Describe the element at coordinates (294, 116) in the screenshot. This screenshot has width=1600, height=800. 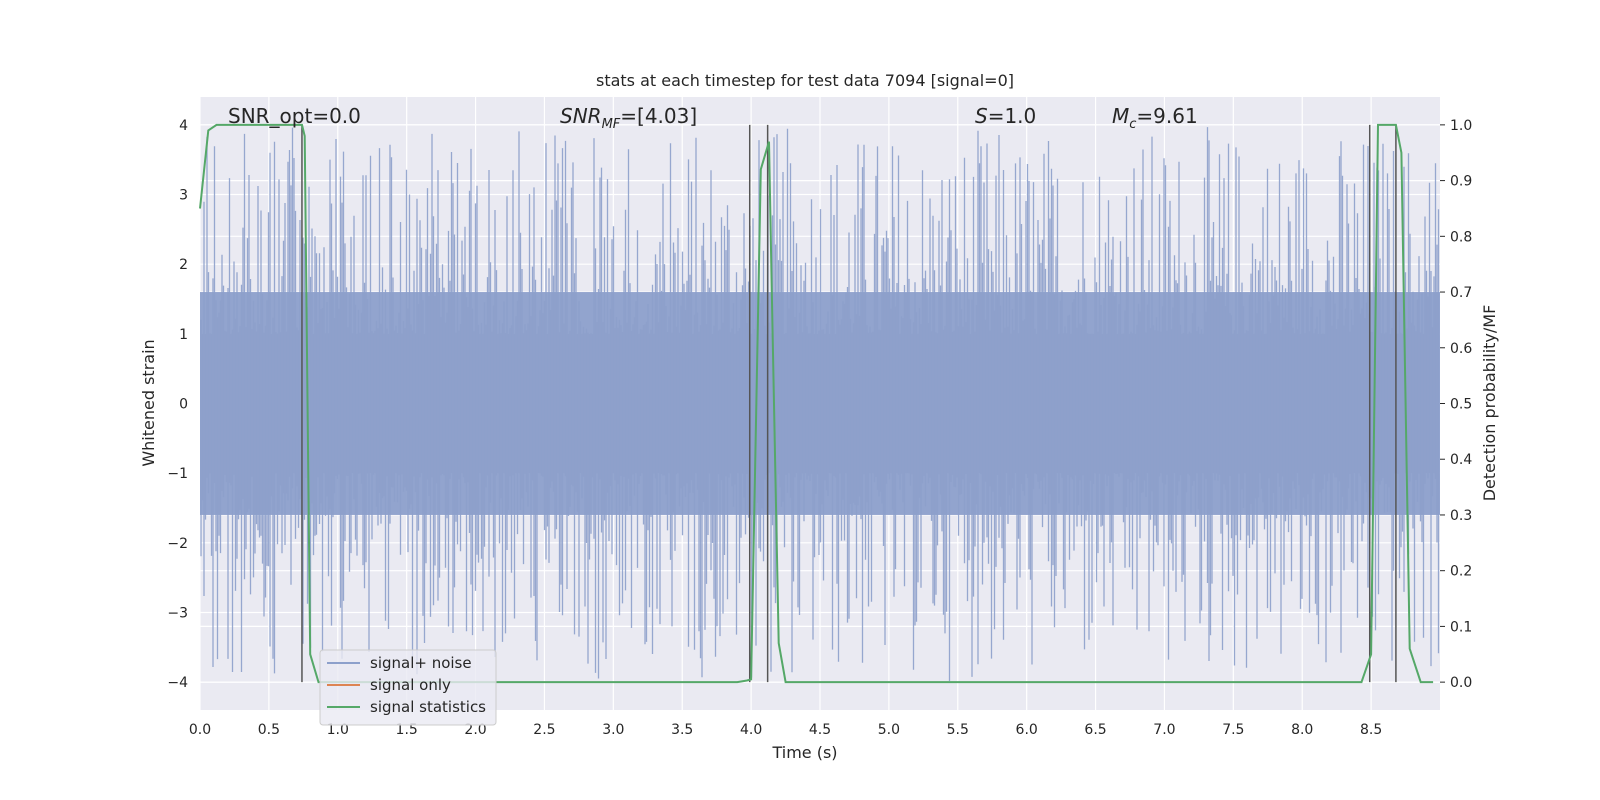
I see `annotation-snr-opt: SNR_opt=0.0` at that location.